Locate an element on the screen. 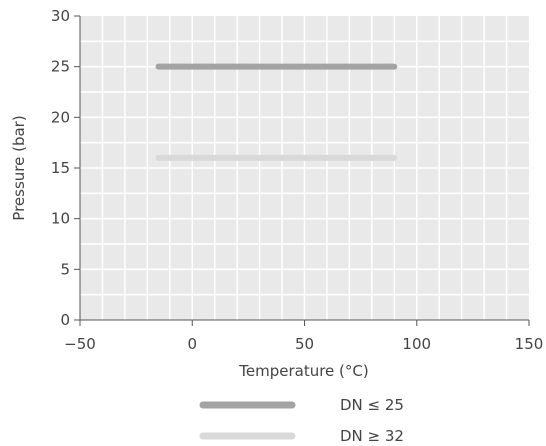 The height and width of the screenshot is (446, 546). x-tick-label: −50 is located at coordinates (80, 344).